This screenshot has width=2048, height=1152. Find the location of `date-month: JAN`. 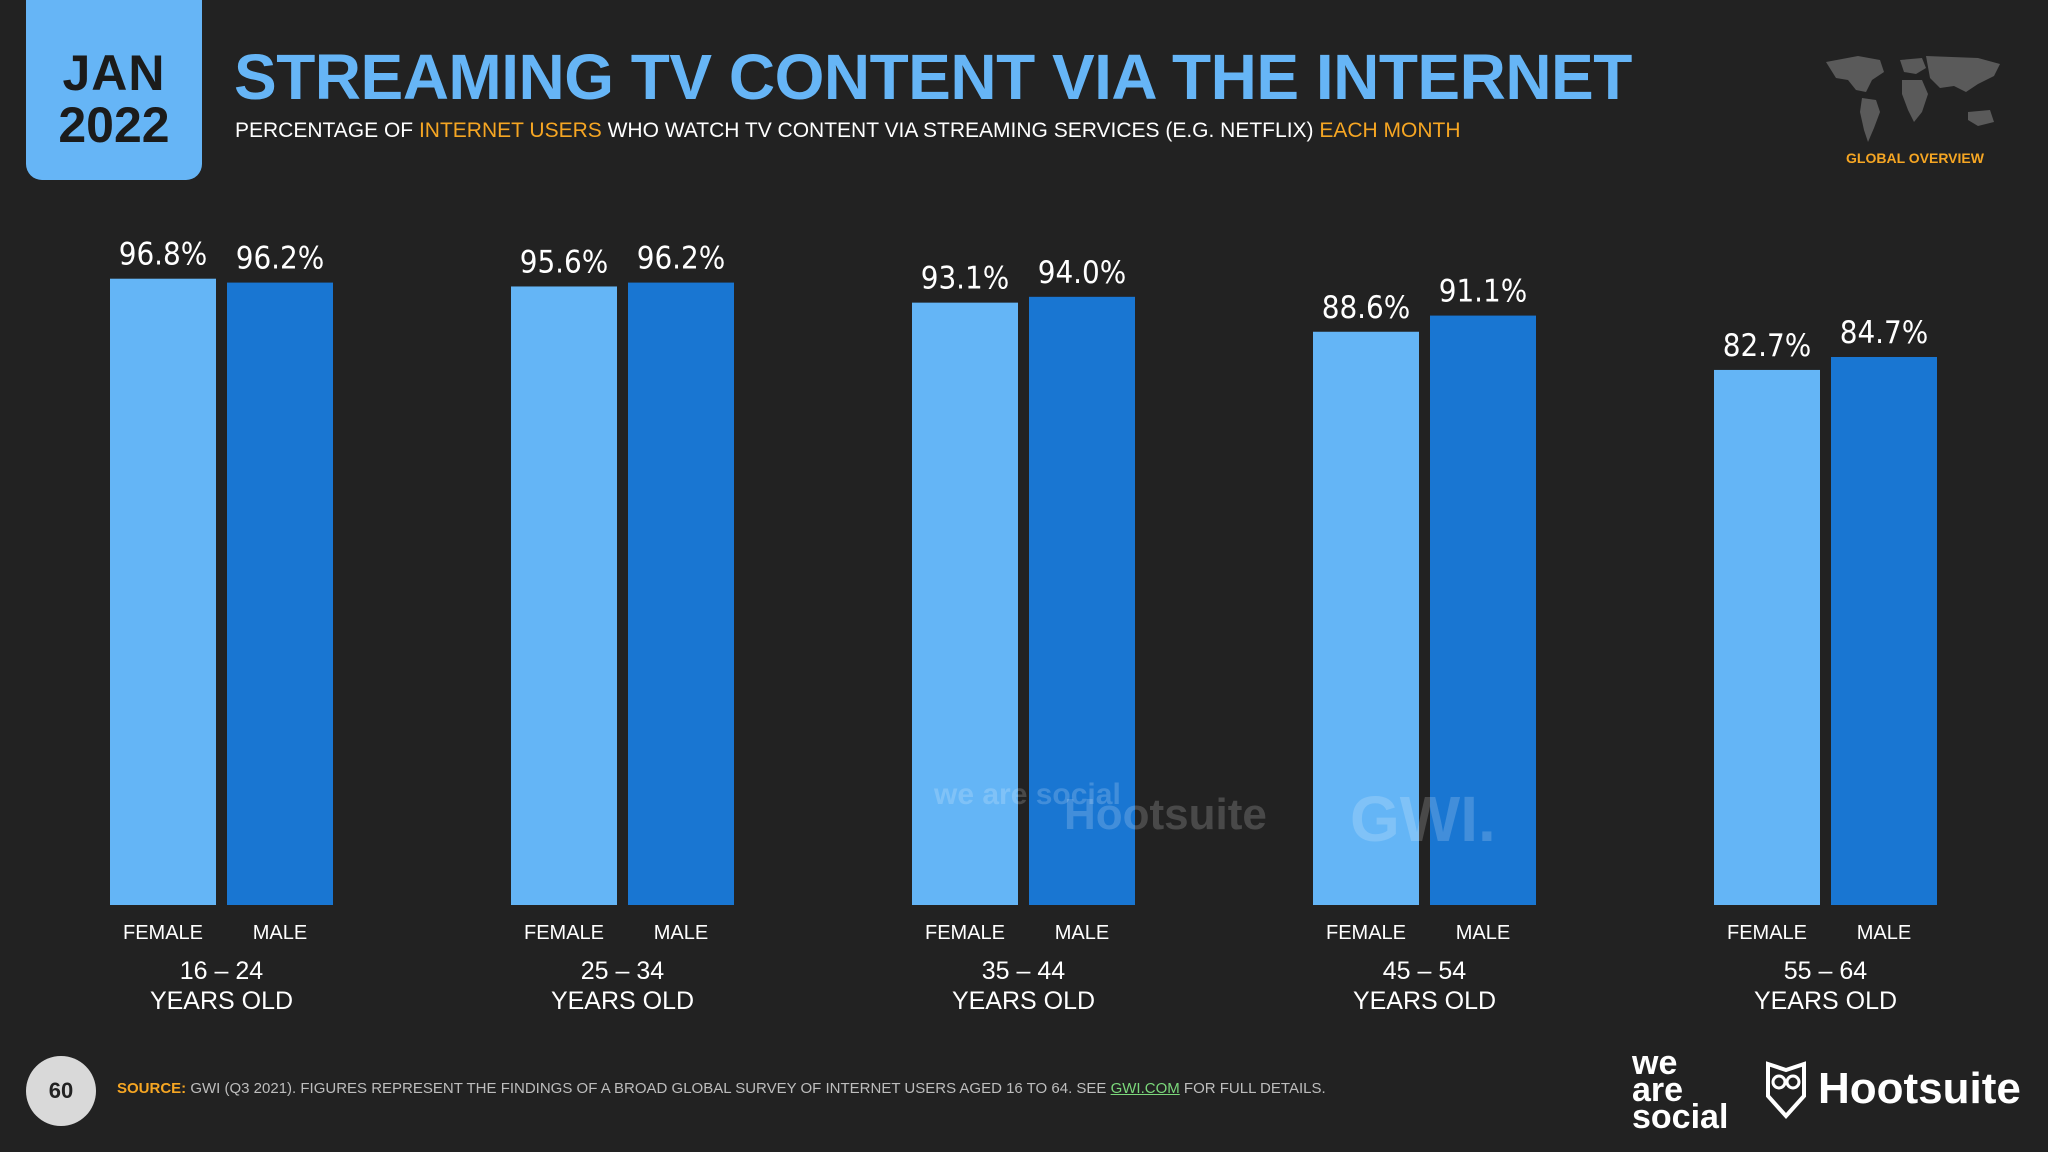

date-month: JAN is located at coordinates (114, 73).